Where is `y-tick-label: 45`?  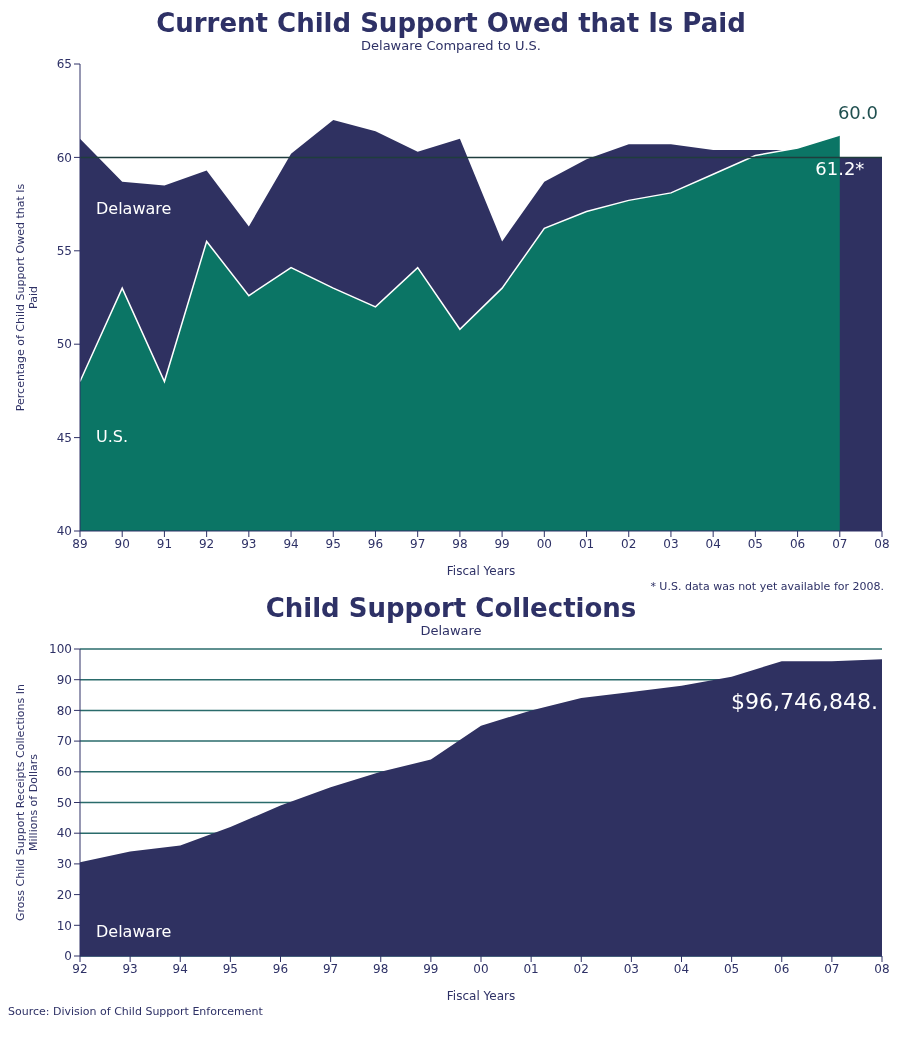 y-tick-label: 45 is located at coordinates (64, 437).